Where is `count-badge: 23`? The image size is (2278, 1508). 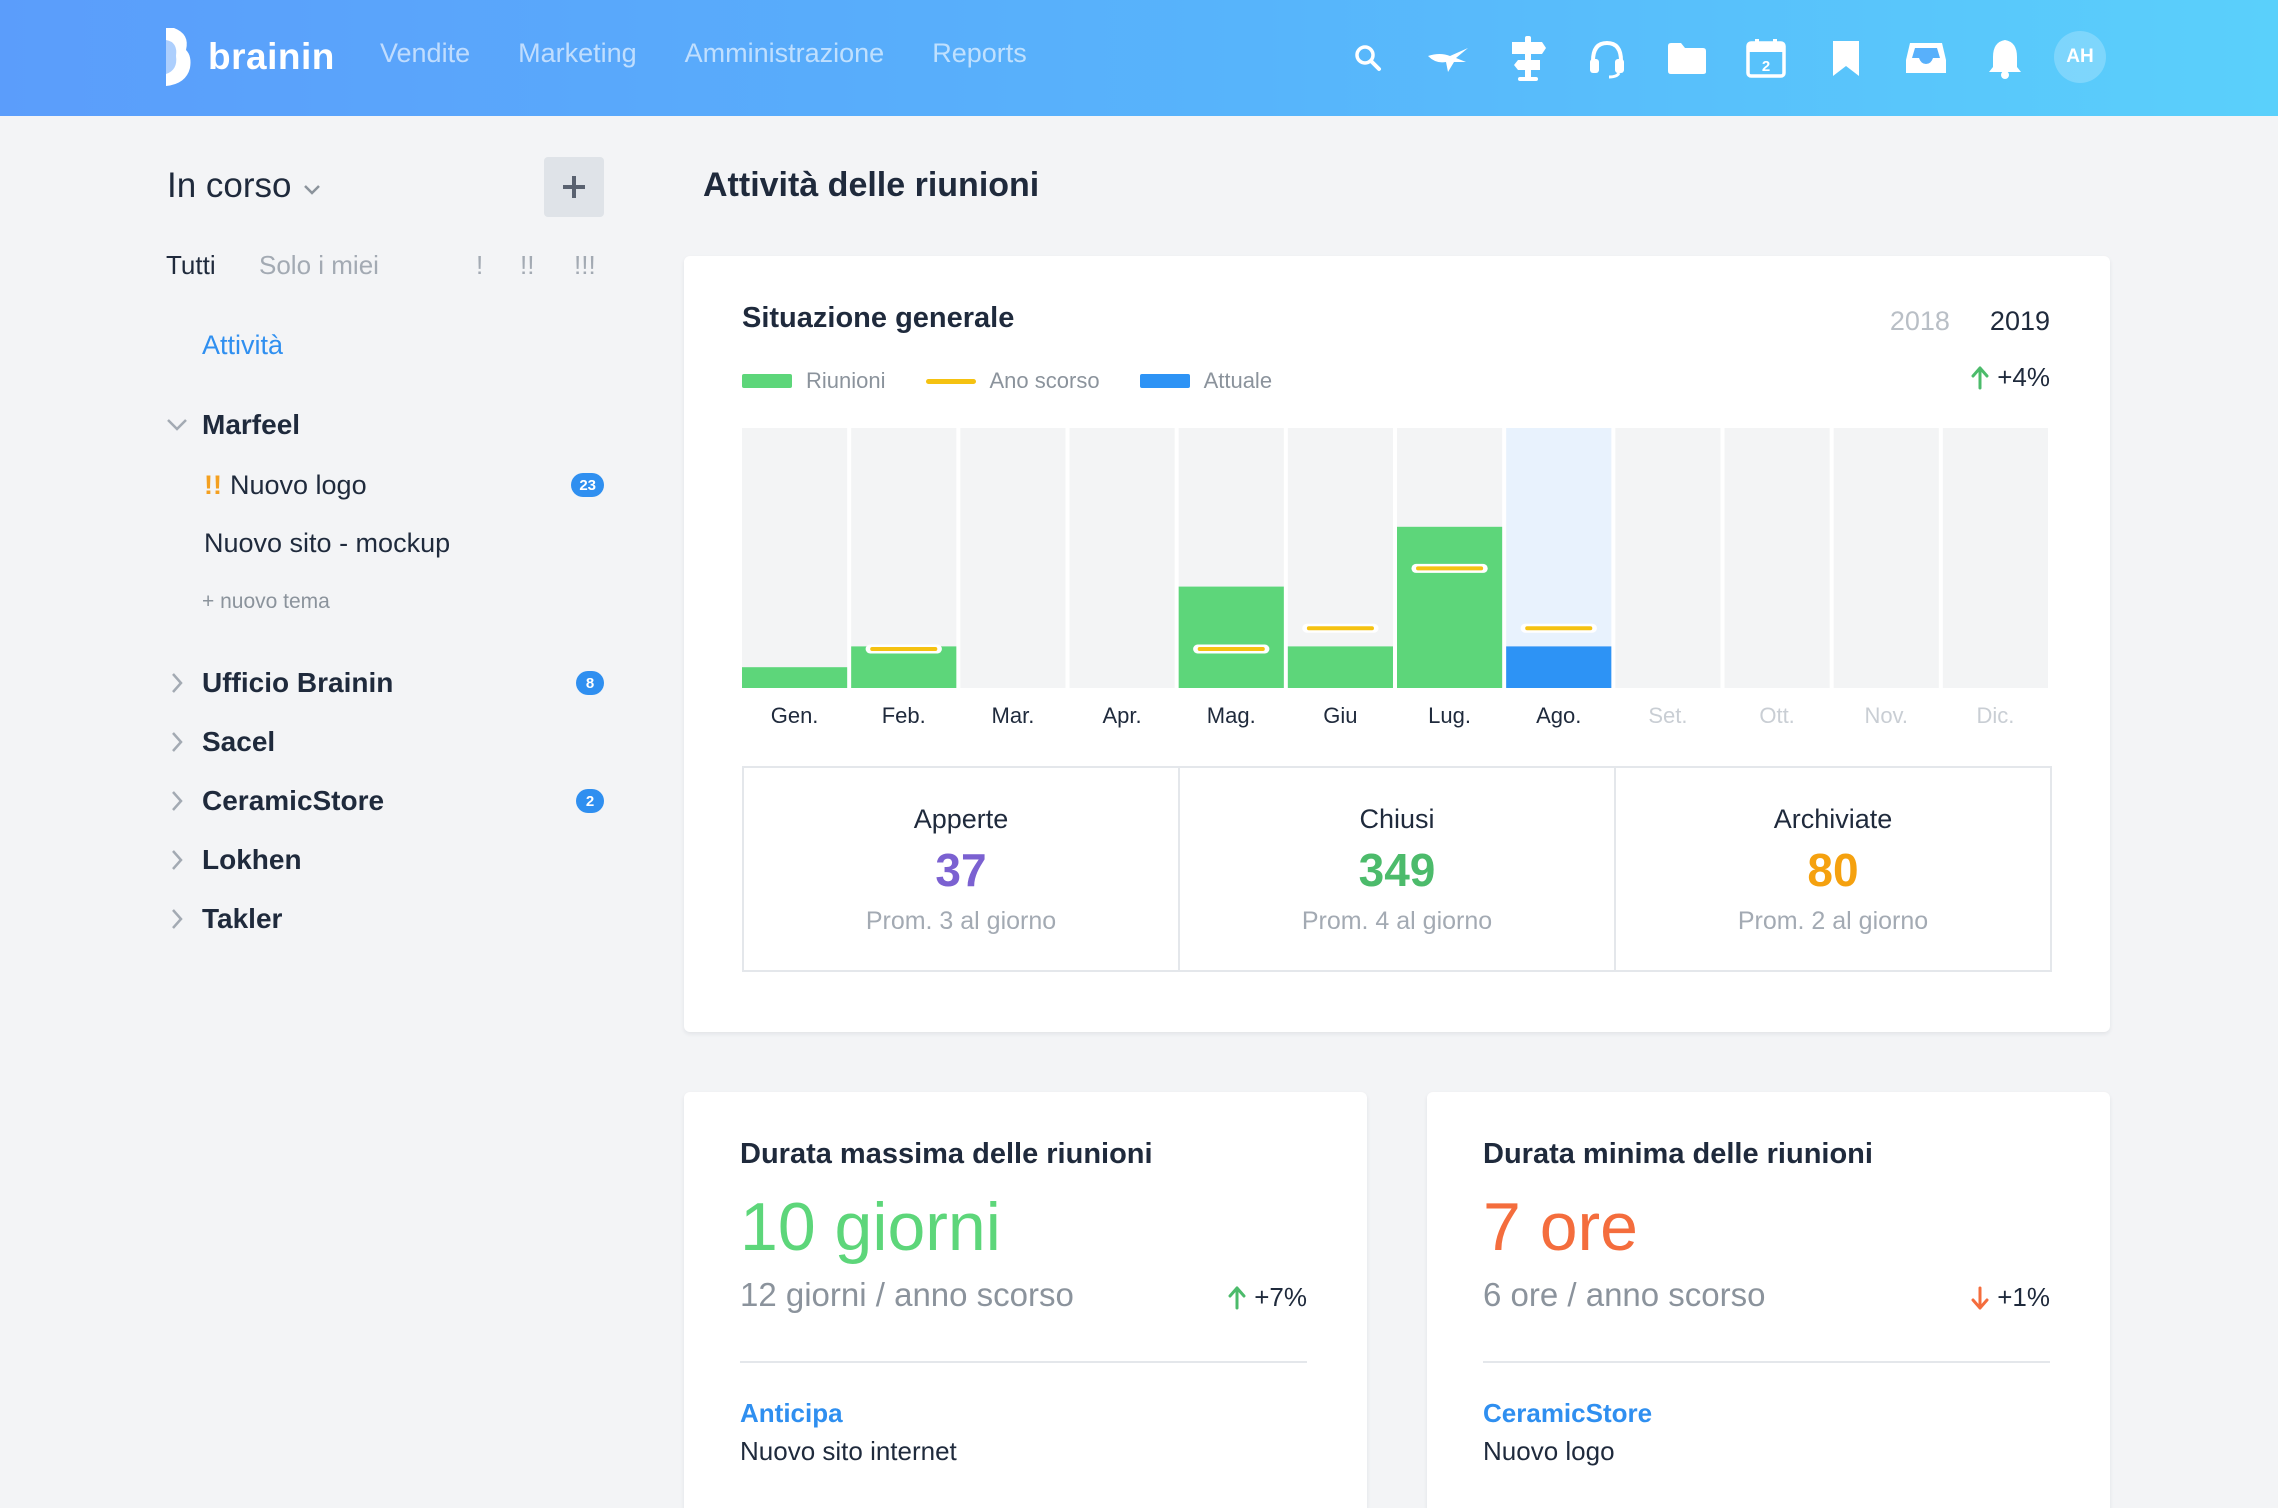 count-badge: 23 is located at coordinates (587, 485).